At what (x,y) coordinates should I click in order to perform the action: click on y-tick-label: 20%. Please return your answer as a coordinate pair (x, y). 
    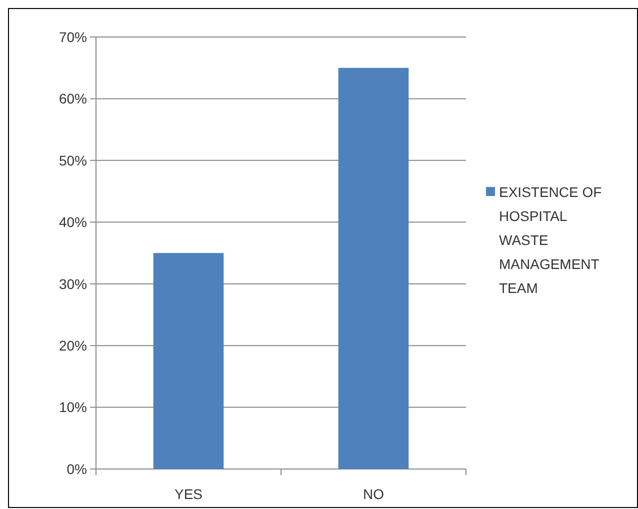
    Looking at the image, I should click on (72, 345).